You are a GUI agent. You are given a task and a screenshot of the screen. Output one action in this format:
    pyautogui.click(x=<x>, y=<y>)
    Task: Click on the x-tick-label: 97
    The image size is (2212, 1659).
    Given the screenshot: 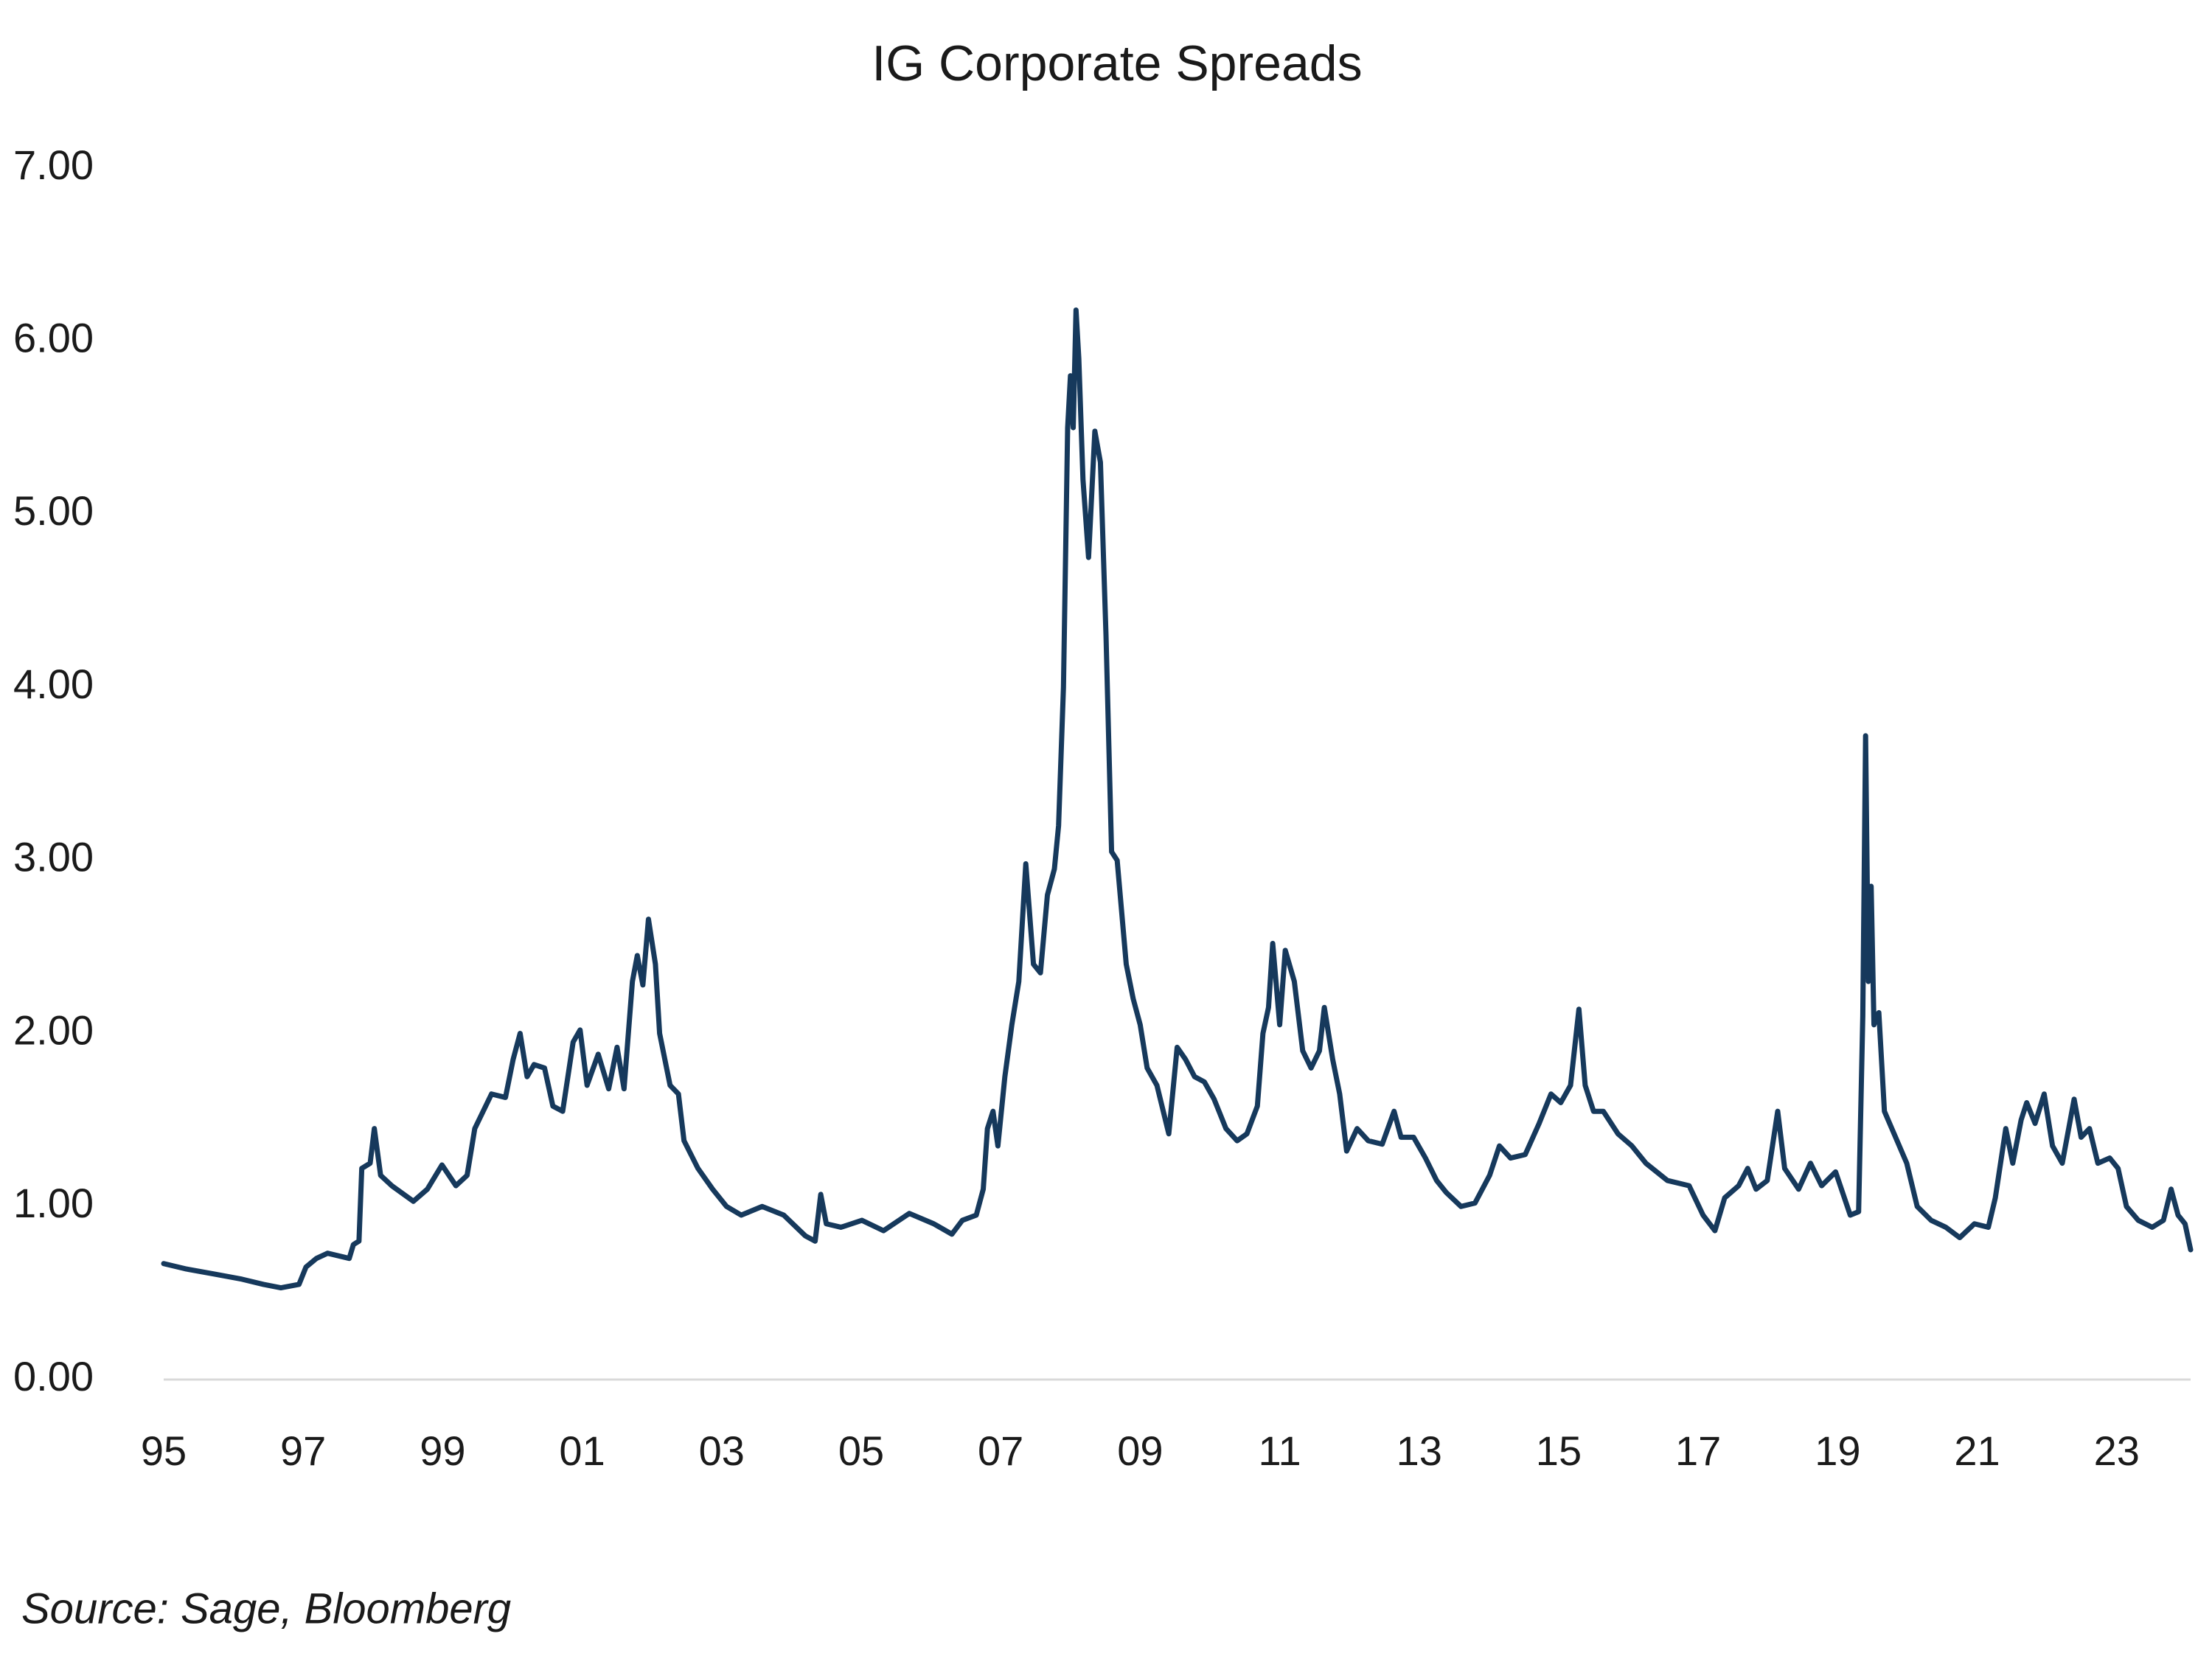 What is the action you would take?
    pyautogui.click(x=303, y=1450)
    